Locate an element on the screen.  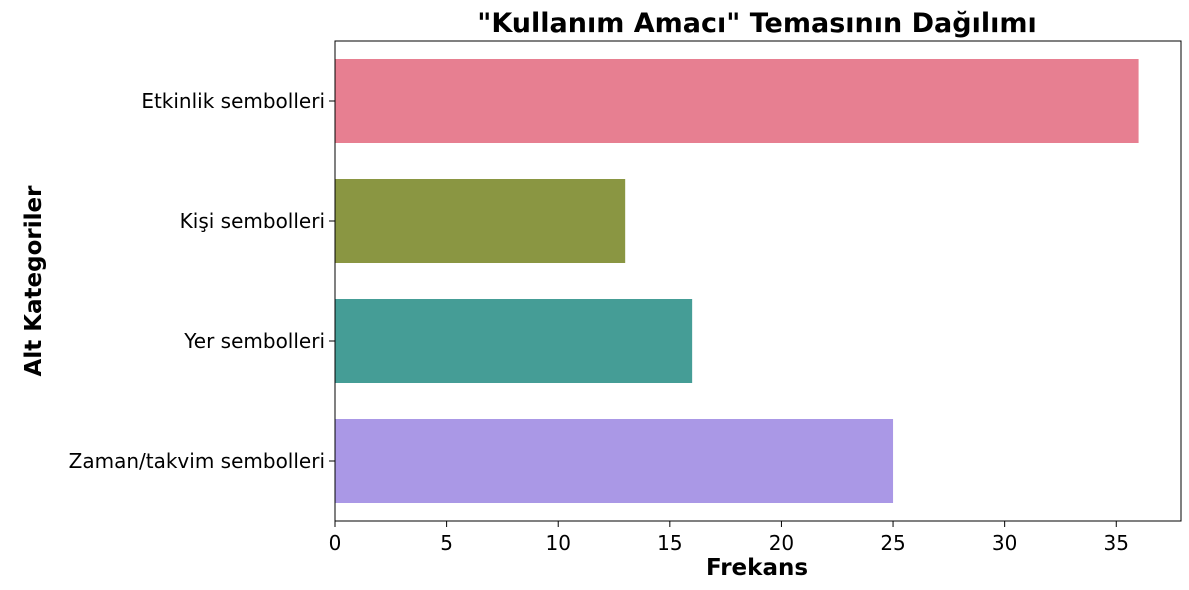
y-axis-label: Alt Kategoriler is located at coordinates (34, 281).